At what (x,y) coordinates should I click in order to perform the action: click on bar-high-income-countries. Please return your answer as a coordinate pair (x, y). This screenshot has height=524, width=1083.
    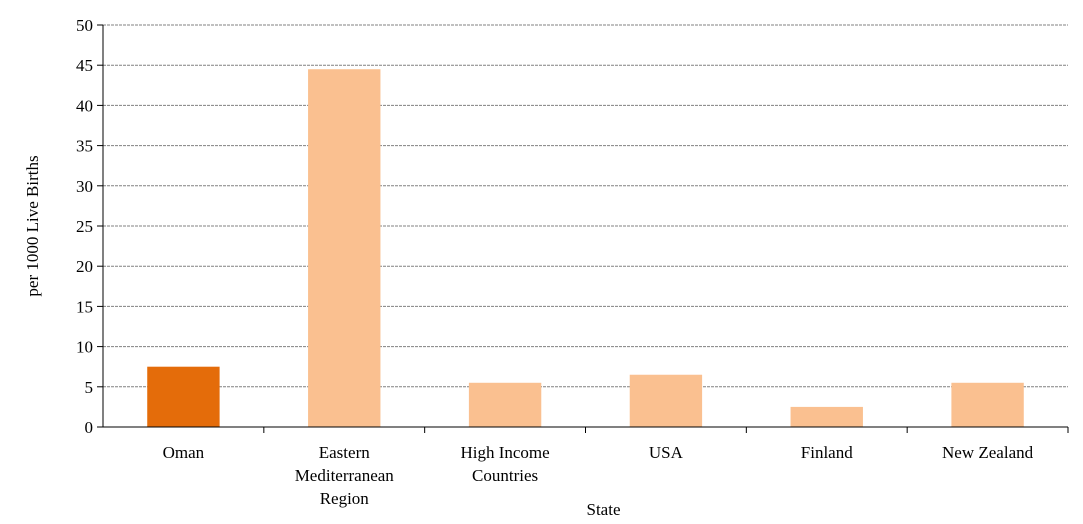
    Looking at the image, I should click on (505, 404).